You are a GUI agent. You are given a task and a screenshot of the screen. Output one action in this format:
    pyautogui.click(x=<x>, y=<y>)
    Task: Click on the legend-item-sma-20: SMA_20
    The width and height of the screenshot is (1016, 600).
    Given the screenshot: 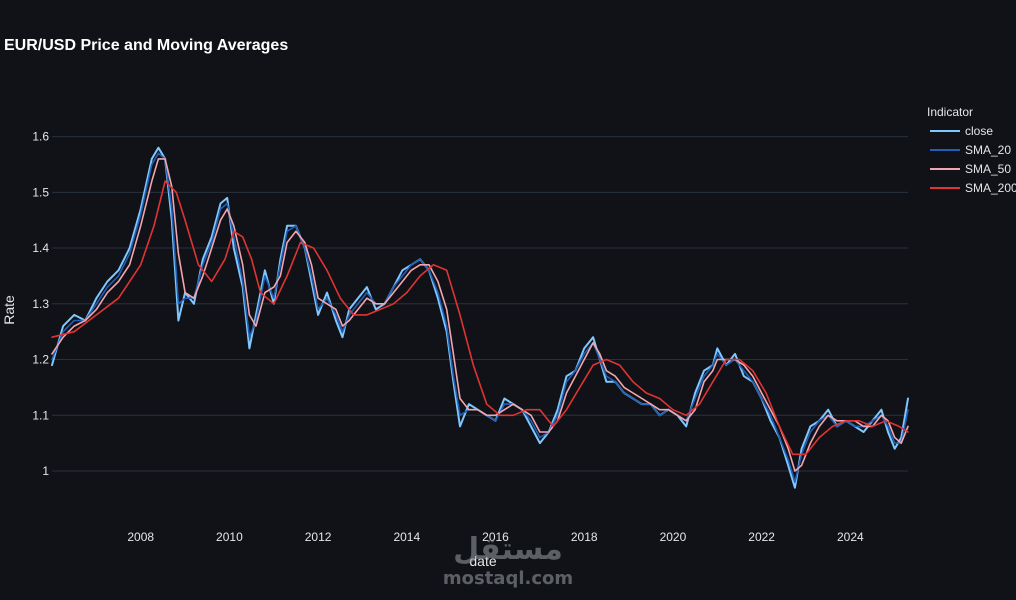 What is the action you would take?
    pyautogui.click(x=970, y=150)
    